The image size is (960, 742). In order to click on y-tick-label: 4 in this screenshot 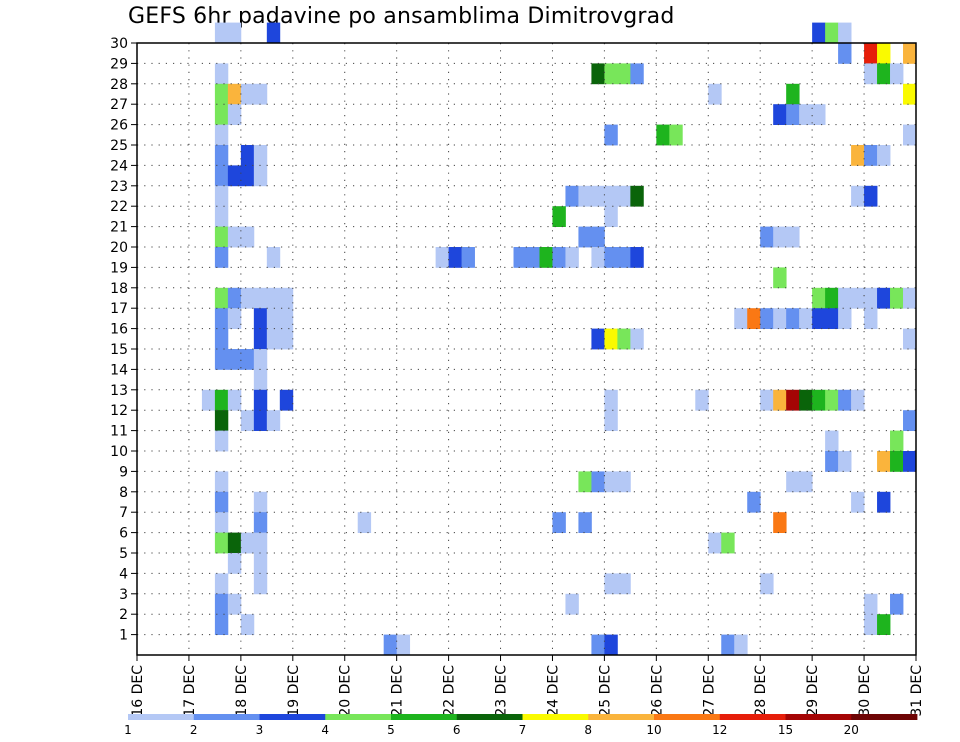, I will do `click(123, 574)`.